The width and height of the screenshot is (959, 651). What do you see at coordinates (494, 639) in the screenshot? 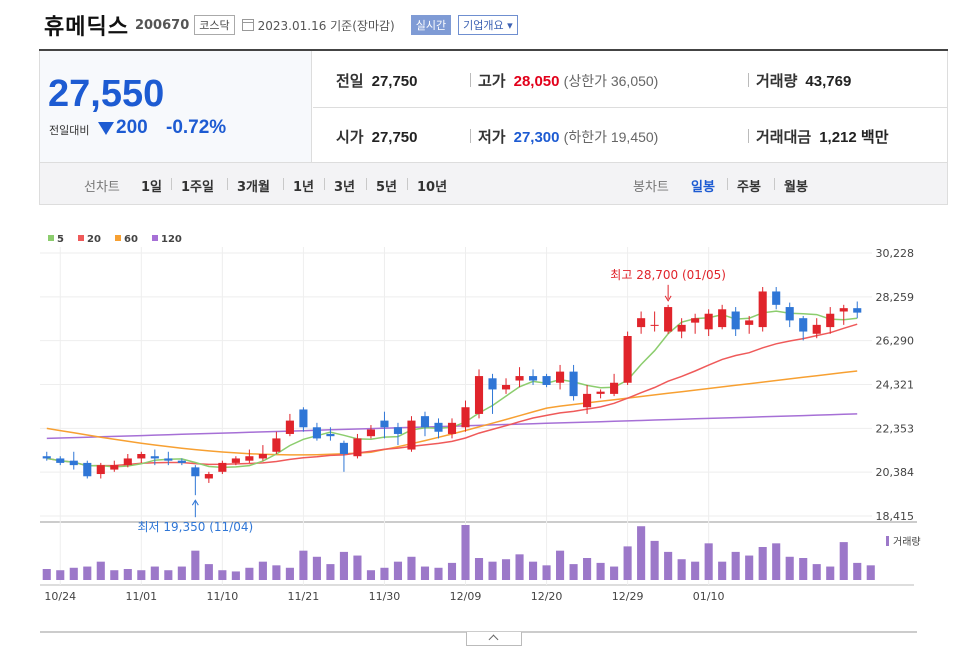
I see `chart-collapse-handle` at bounding box center [494, 639].